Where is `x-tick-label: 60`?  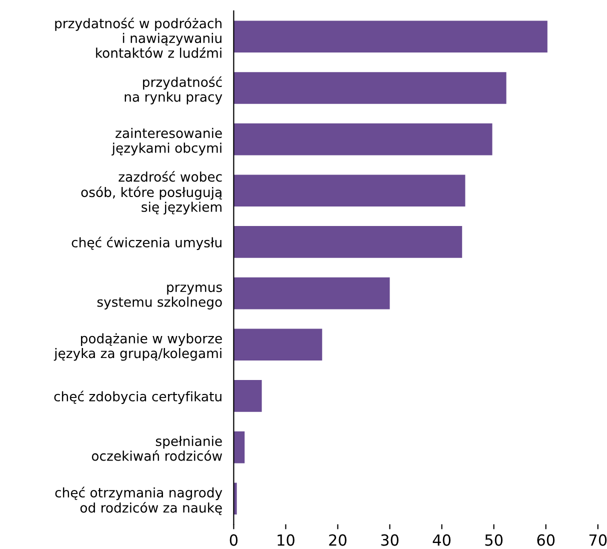
x-tick-label: 60 is located at coordinates (546, 540).